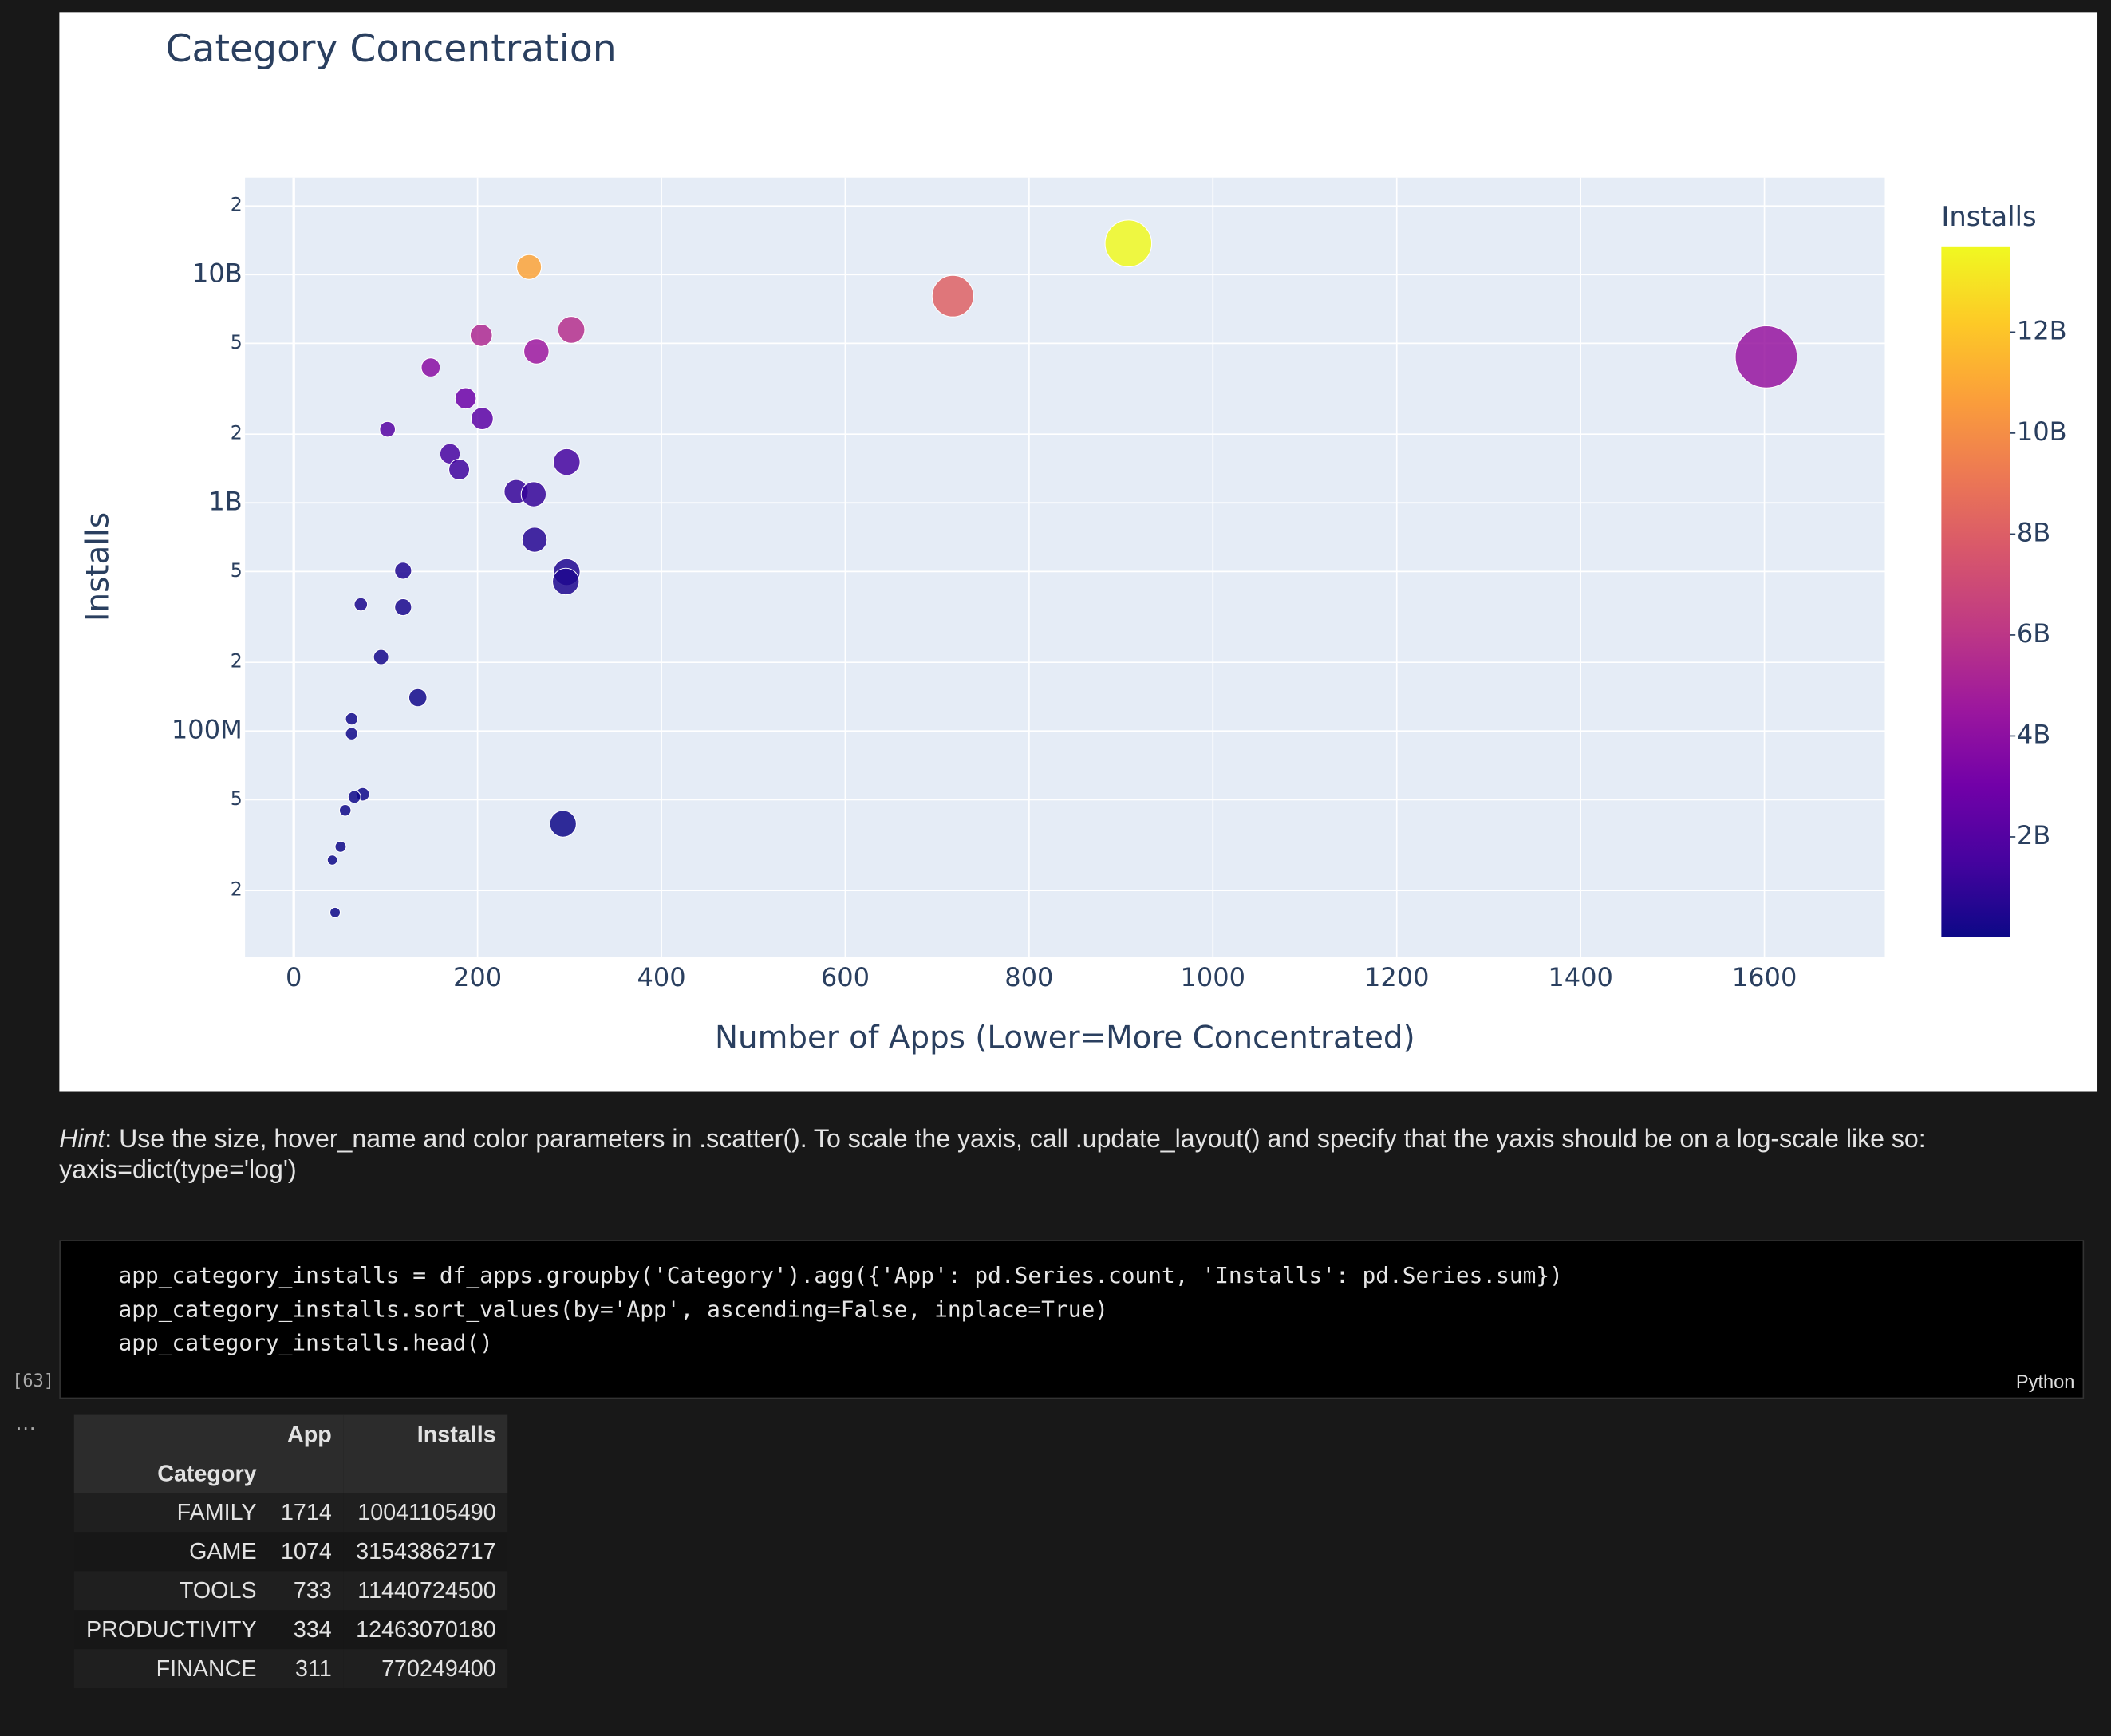 The width and height of the screenshot is (2111, 1736). What do you see at coordinates (1764, 977) in the screenshot?
I see `x-tick-label: 1600` at bounding box center [1764, 977].